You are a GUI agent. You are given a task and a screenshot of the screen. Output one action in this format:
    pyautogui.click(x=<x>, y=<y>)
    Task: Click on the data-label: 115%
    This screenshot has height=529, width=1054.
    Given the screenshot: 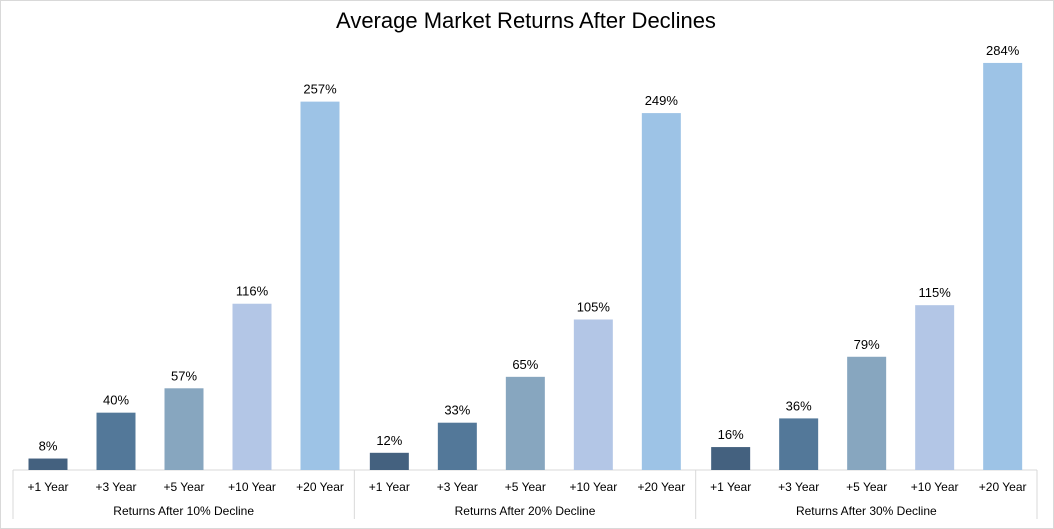 What is the action you would take?
    pyautogui.click(x=935, y=292)
    